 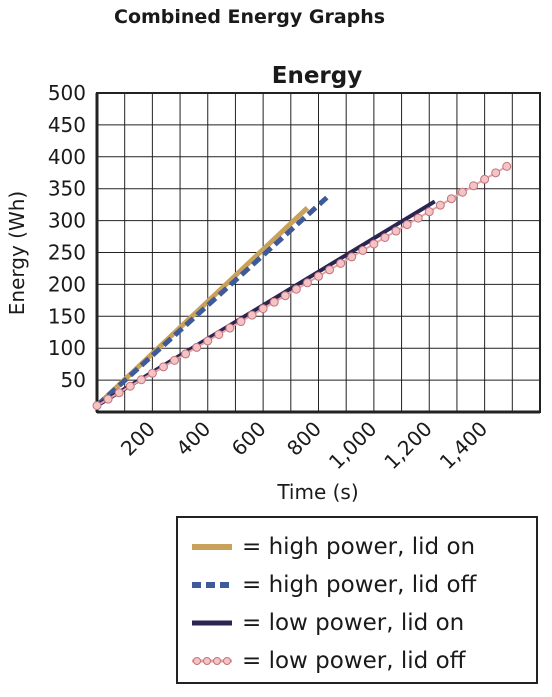 I want to click on x-tick-label: 200, so click(x=138, y=439).